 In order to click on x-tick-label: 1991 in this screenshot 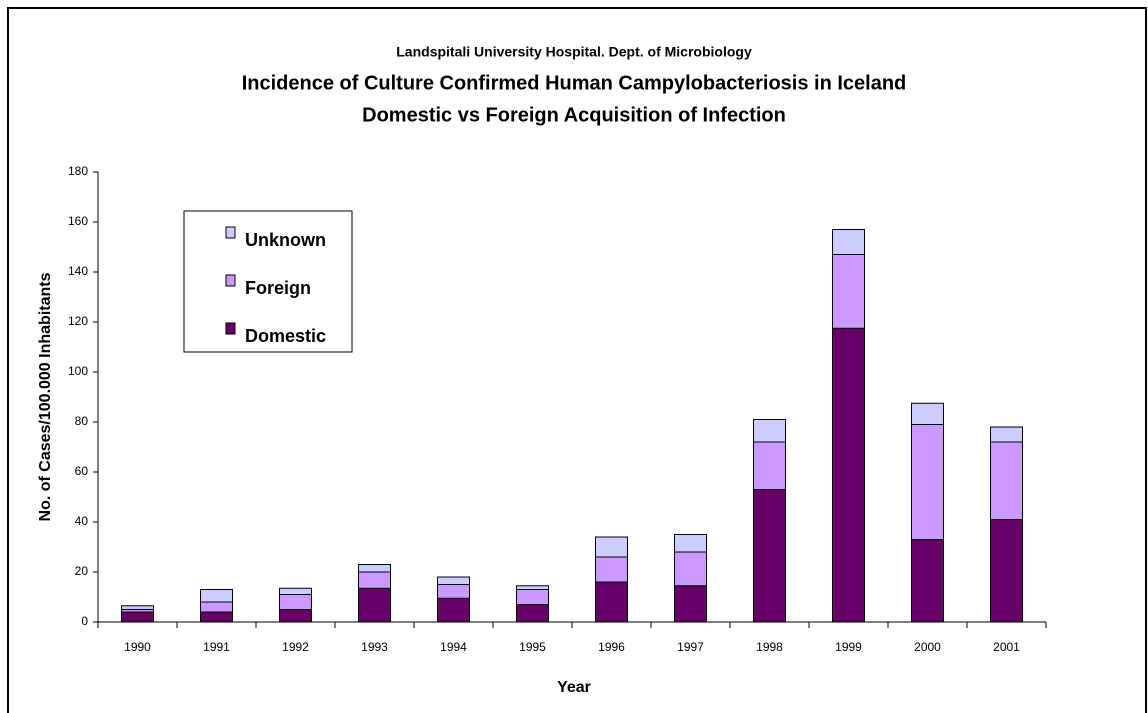, I will do `click(216, 647)`.